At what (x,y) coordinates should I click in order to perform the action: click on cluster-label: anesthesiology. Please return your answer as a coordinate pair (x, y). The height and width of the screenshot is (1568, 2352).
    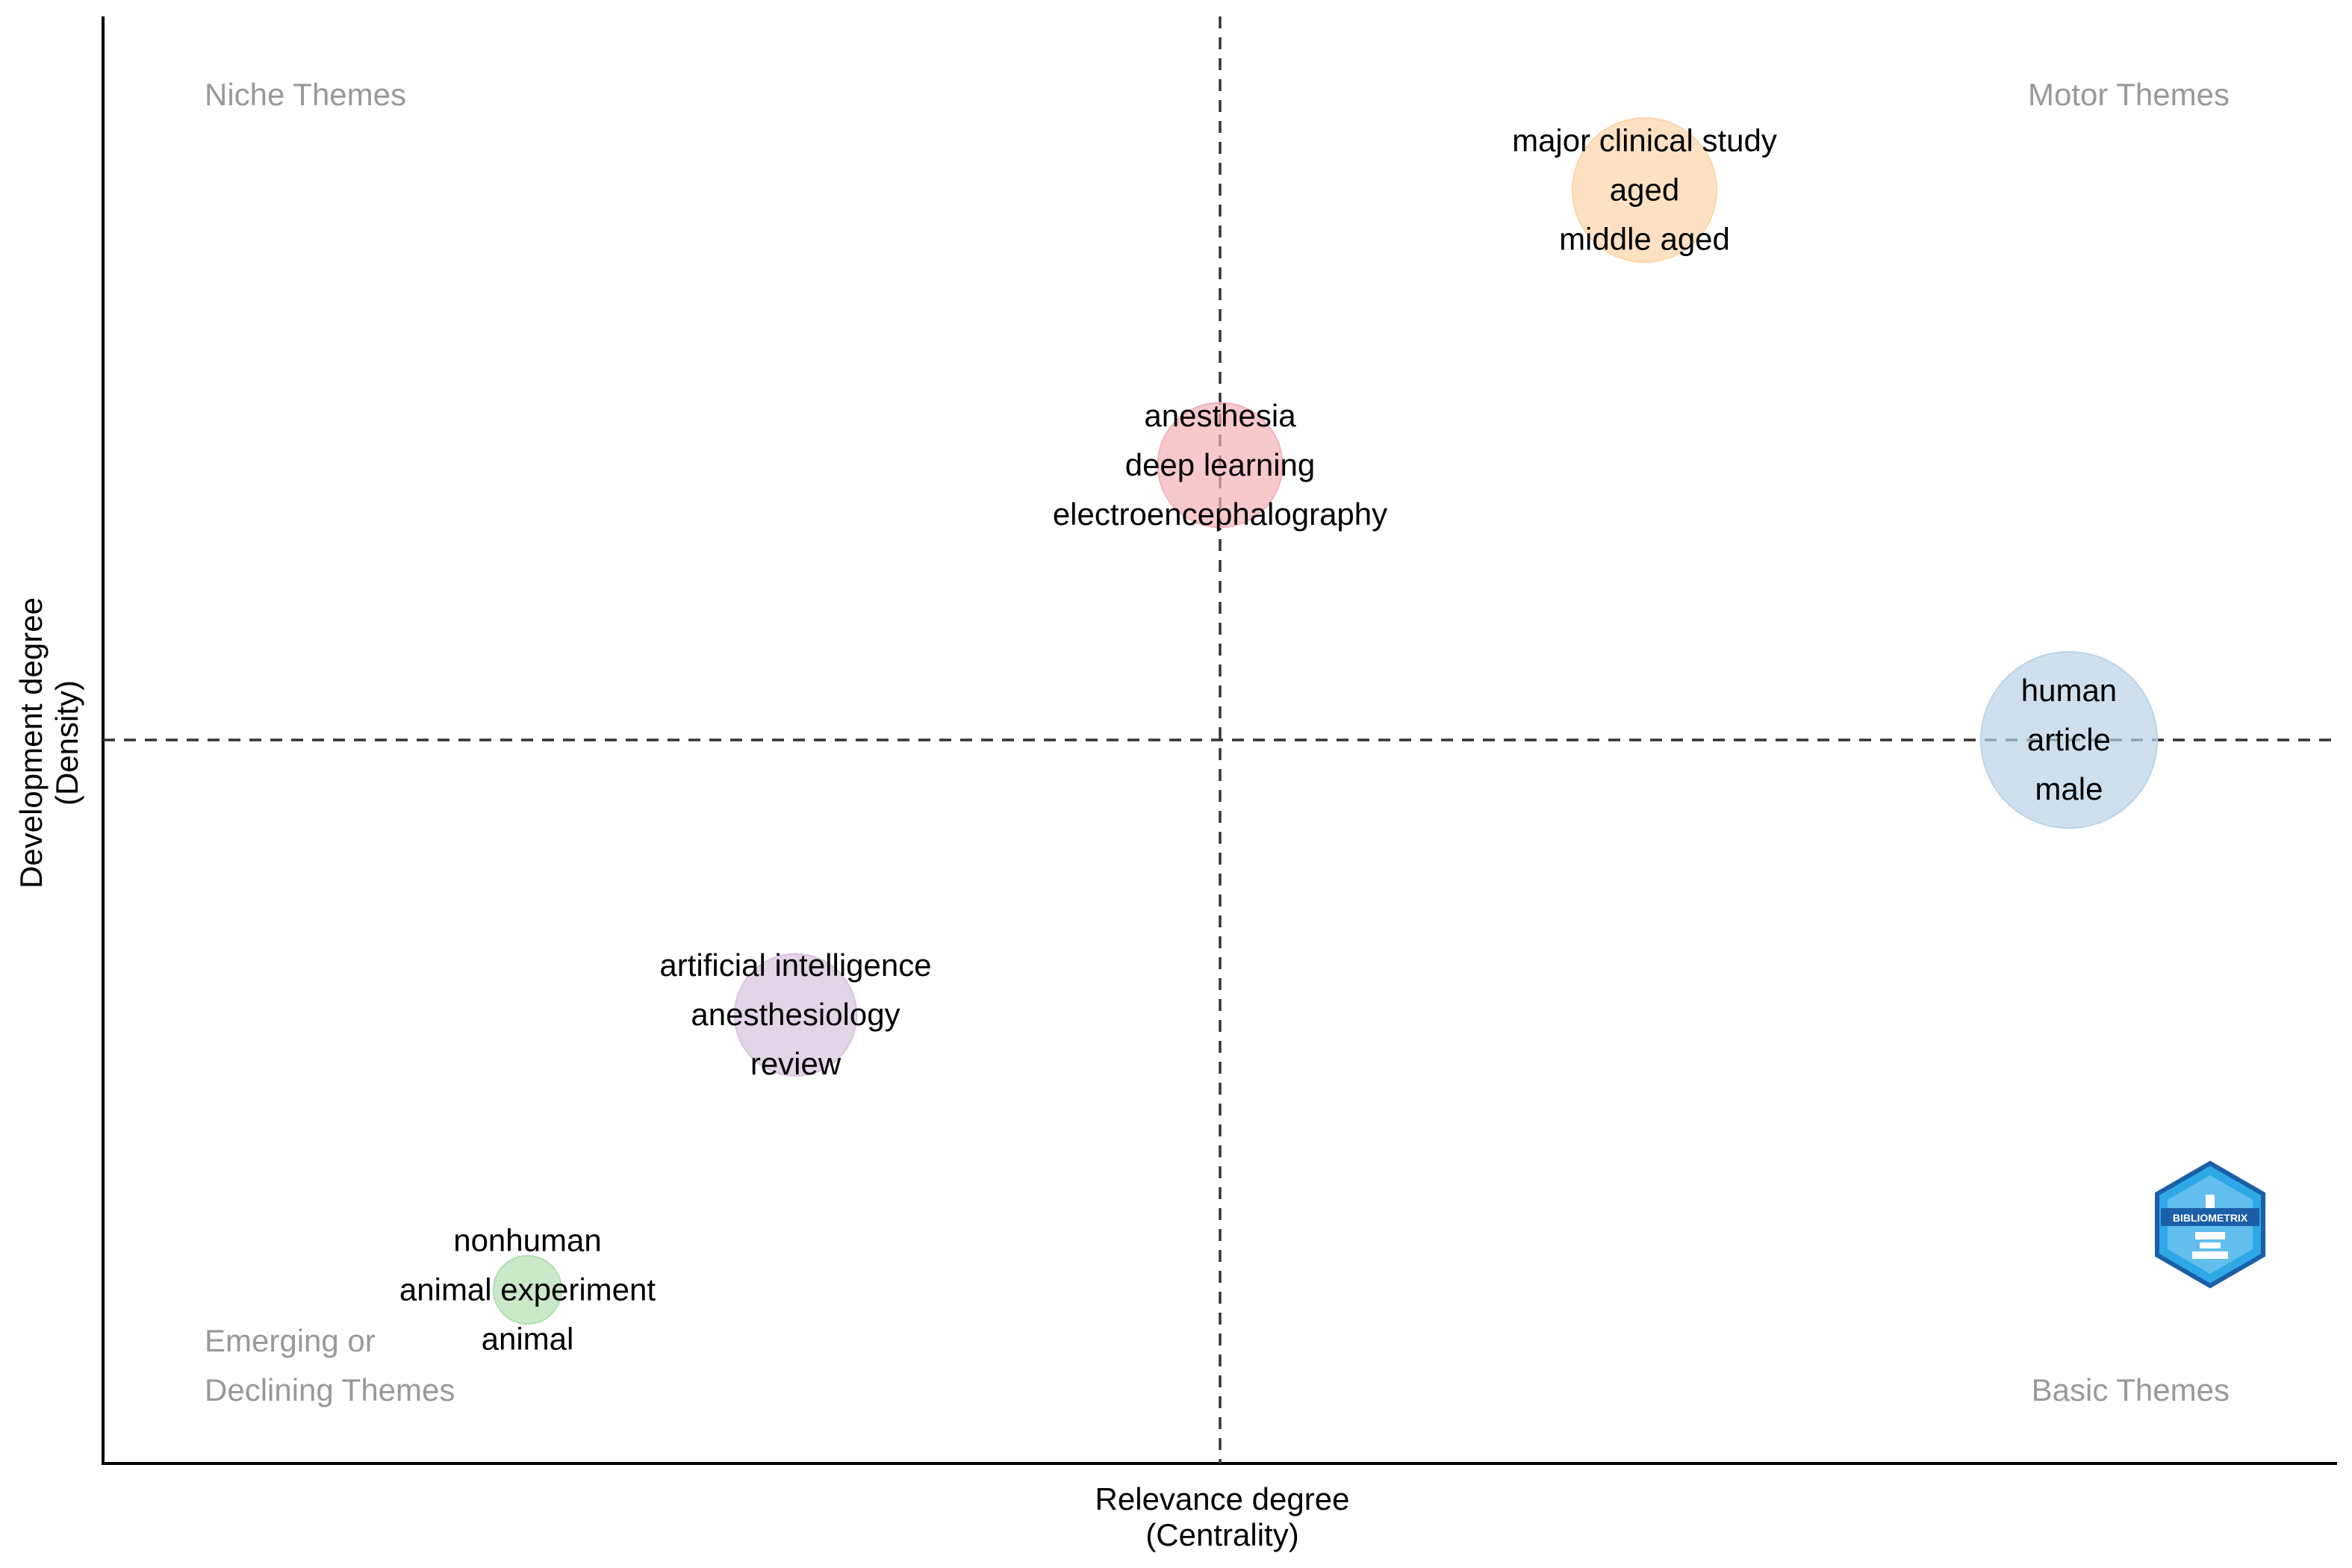
    Looking at the image, I should click on (795, 1014).